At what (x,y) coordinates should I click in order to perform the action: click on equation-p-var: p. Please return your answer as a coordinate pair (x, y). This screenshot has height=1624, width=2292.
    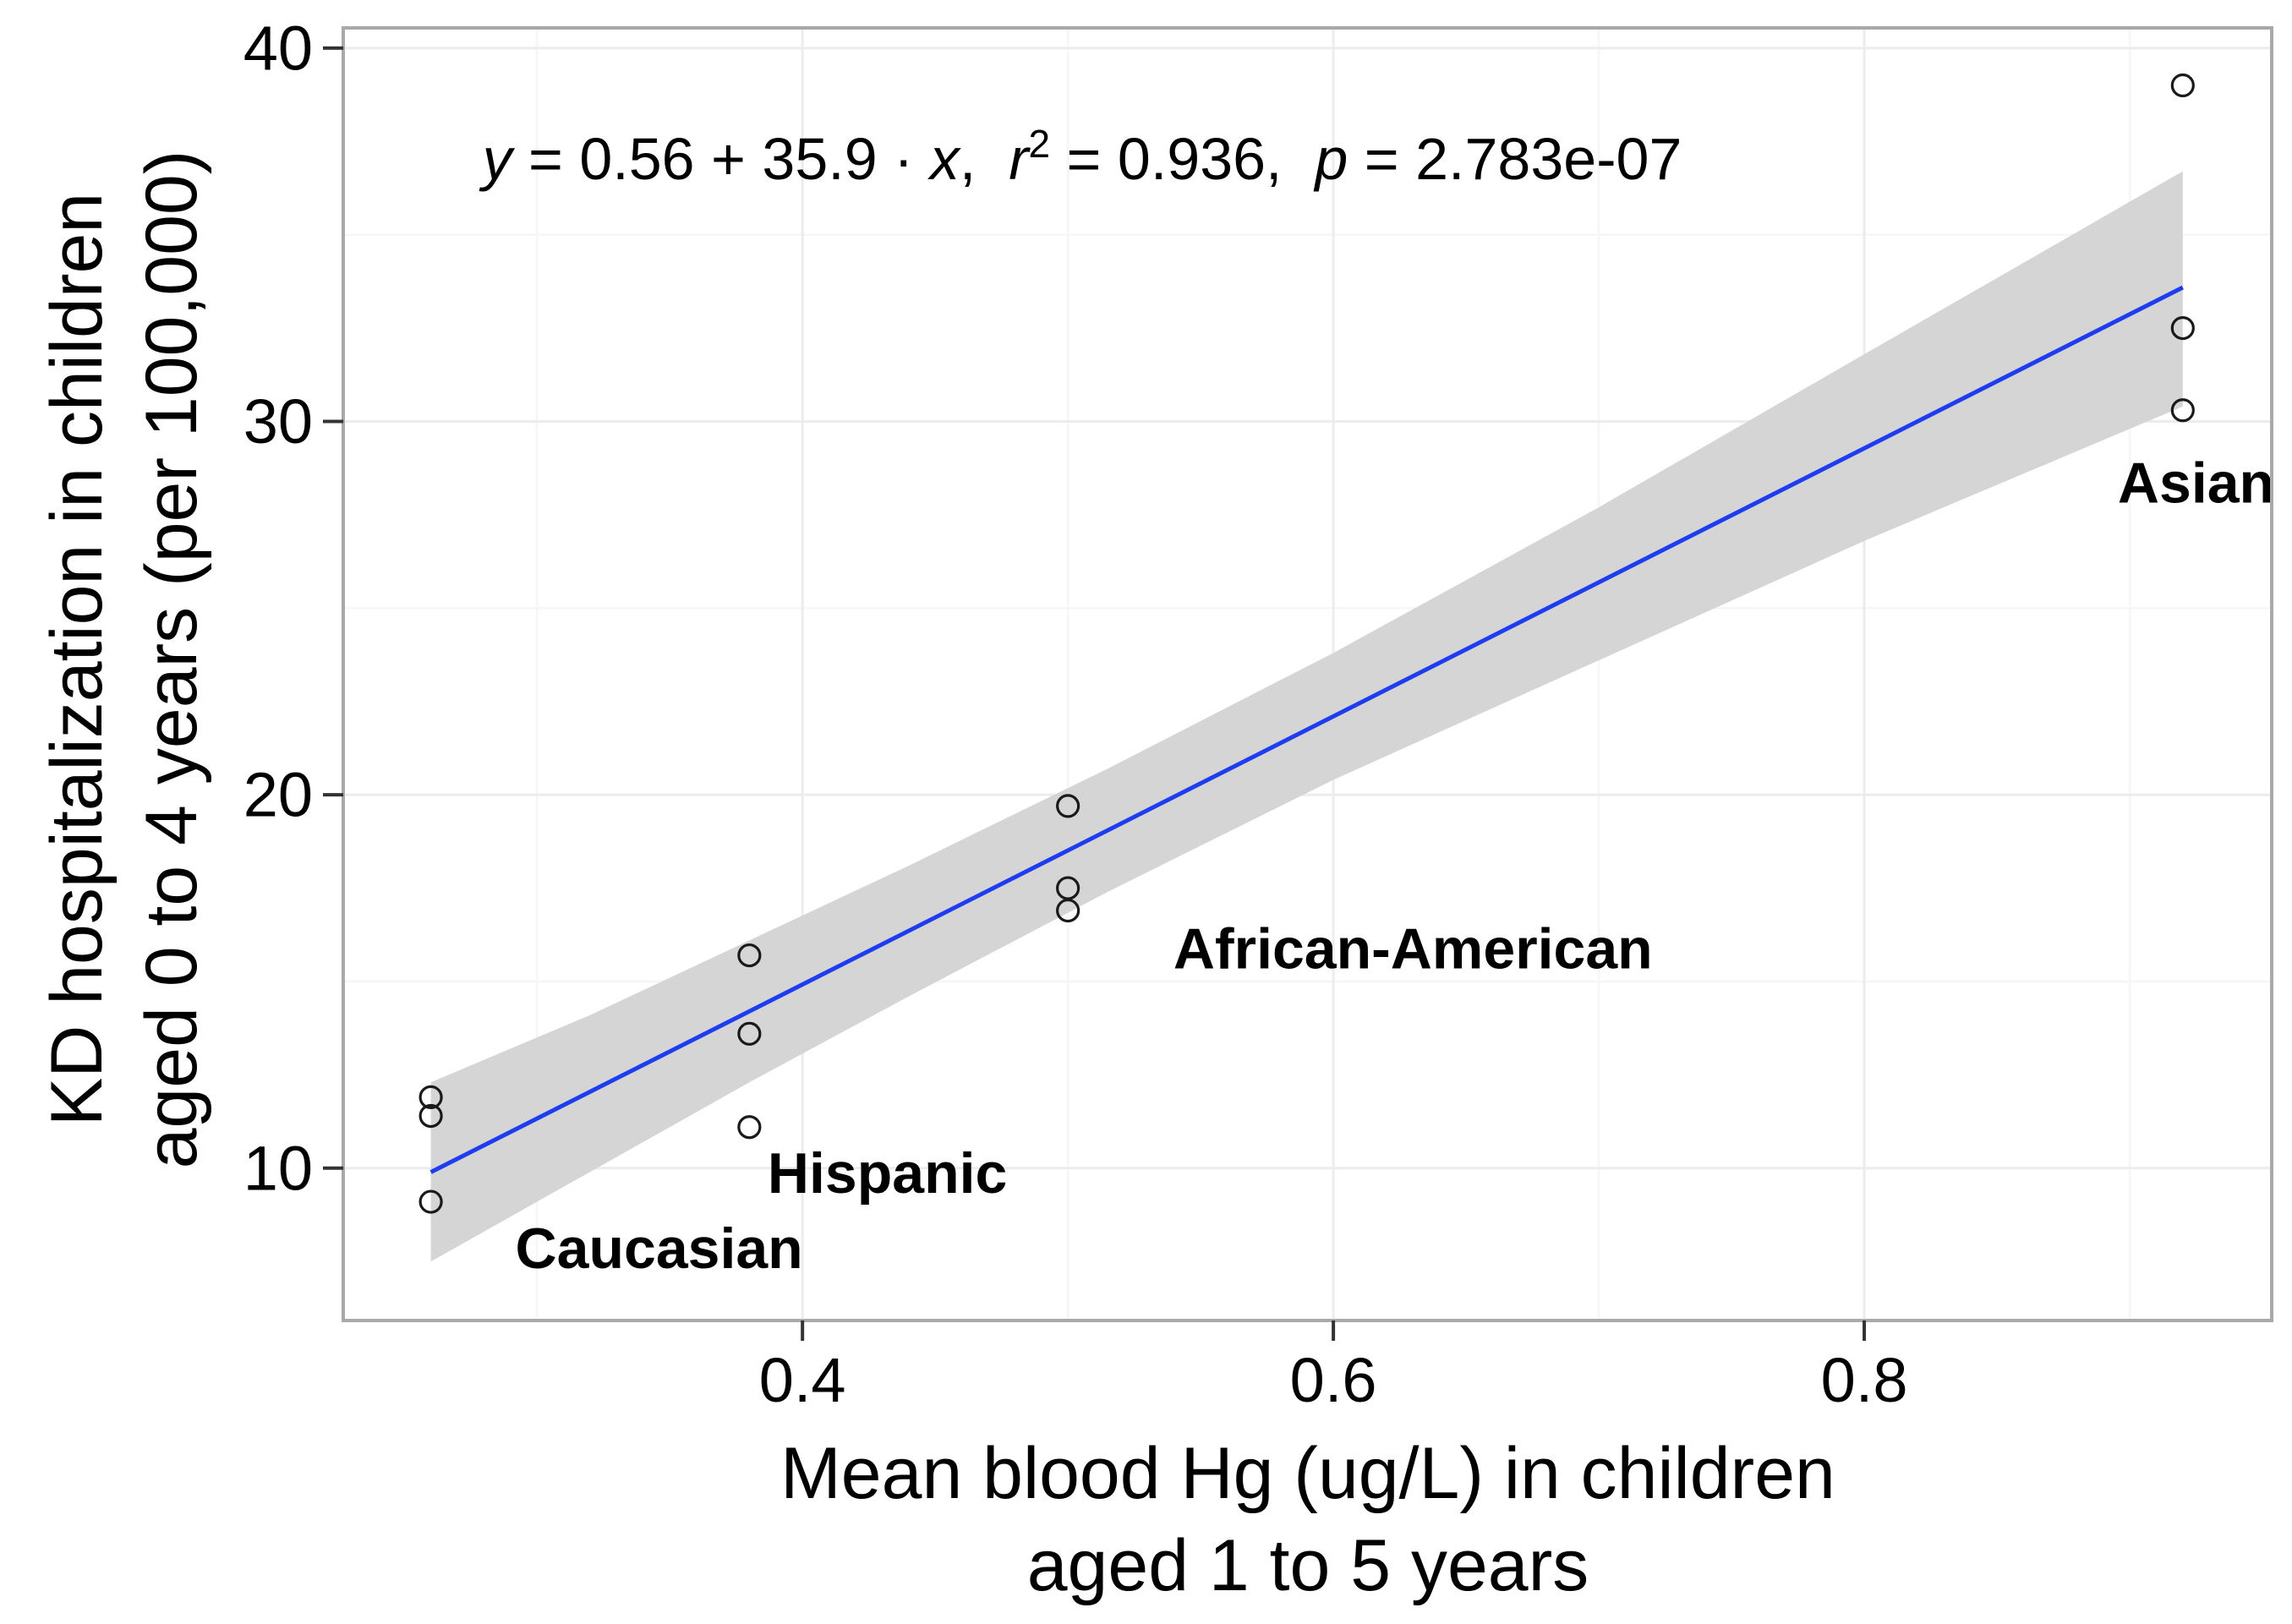
    Looking at the image, I should click on (1331, 159).